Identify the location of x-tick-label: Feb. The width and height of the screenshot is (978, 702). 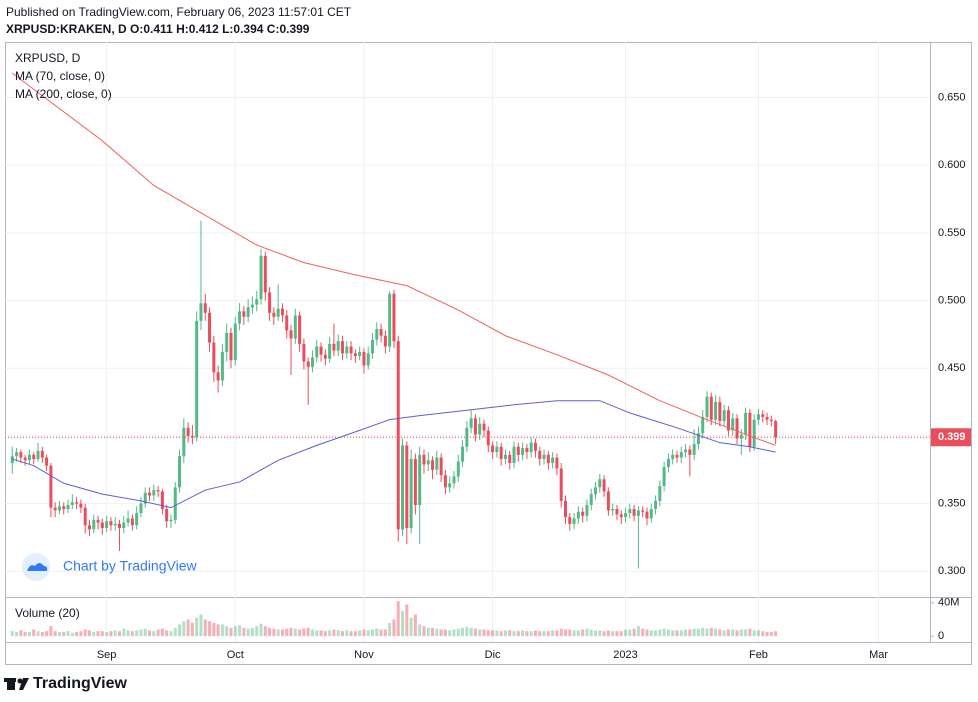
(758, 655).